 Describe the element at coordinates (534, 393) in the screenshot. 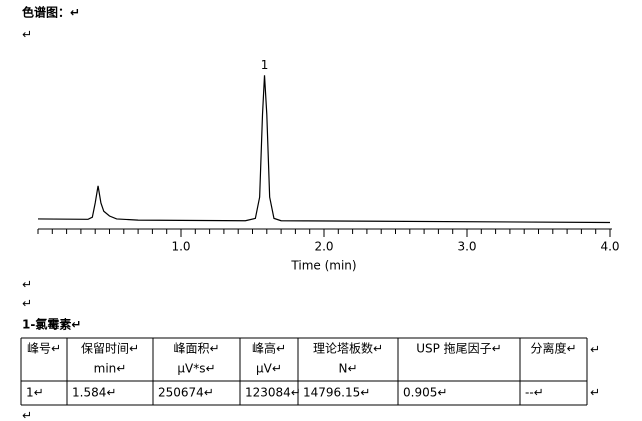

I see `table-cell: --↵` at that location.